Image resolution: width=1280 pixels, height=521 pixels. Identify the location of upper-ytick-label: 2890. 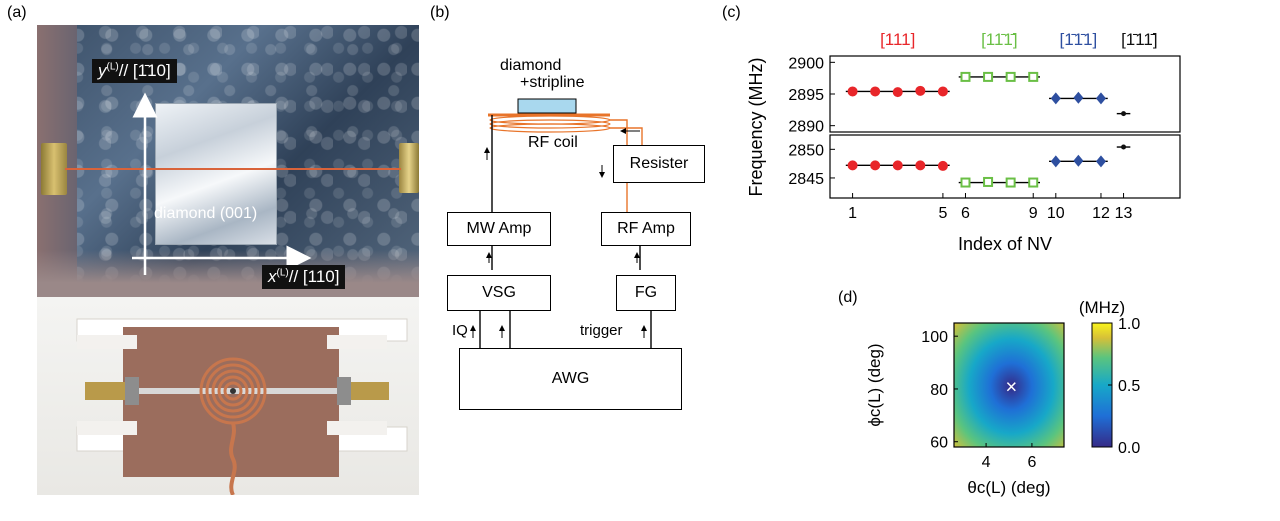
(806, 127).